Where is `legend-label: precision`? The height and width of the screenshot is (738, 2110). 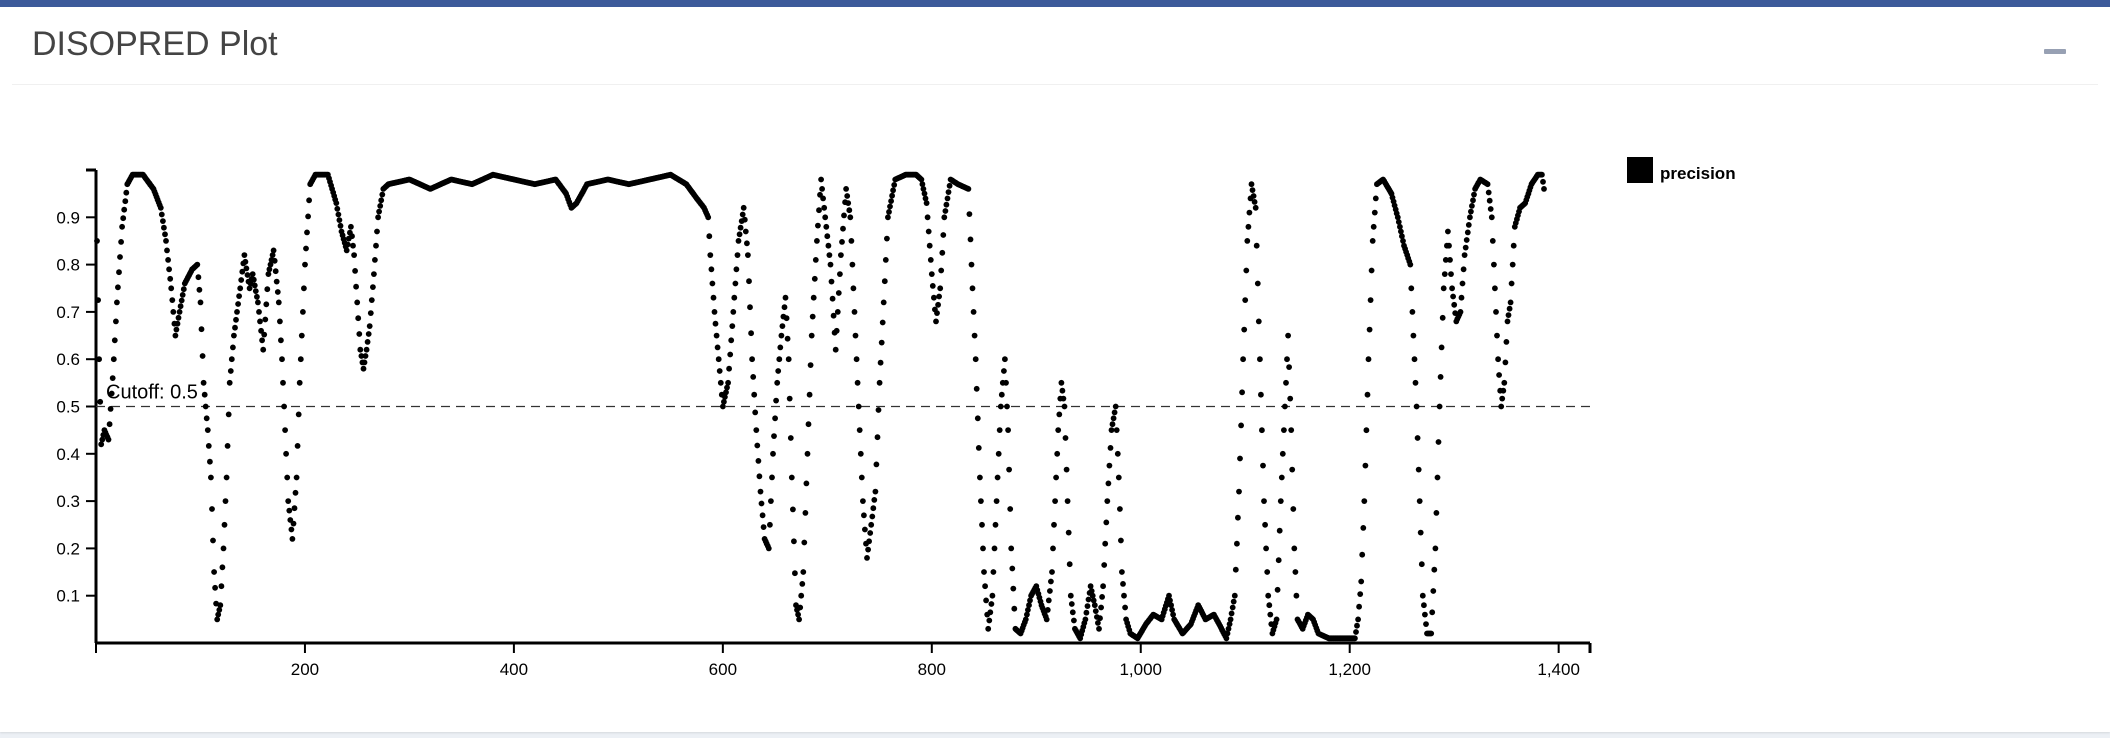 legend-label: precision is located at coordinates (1698, 173).